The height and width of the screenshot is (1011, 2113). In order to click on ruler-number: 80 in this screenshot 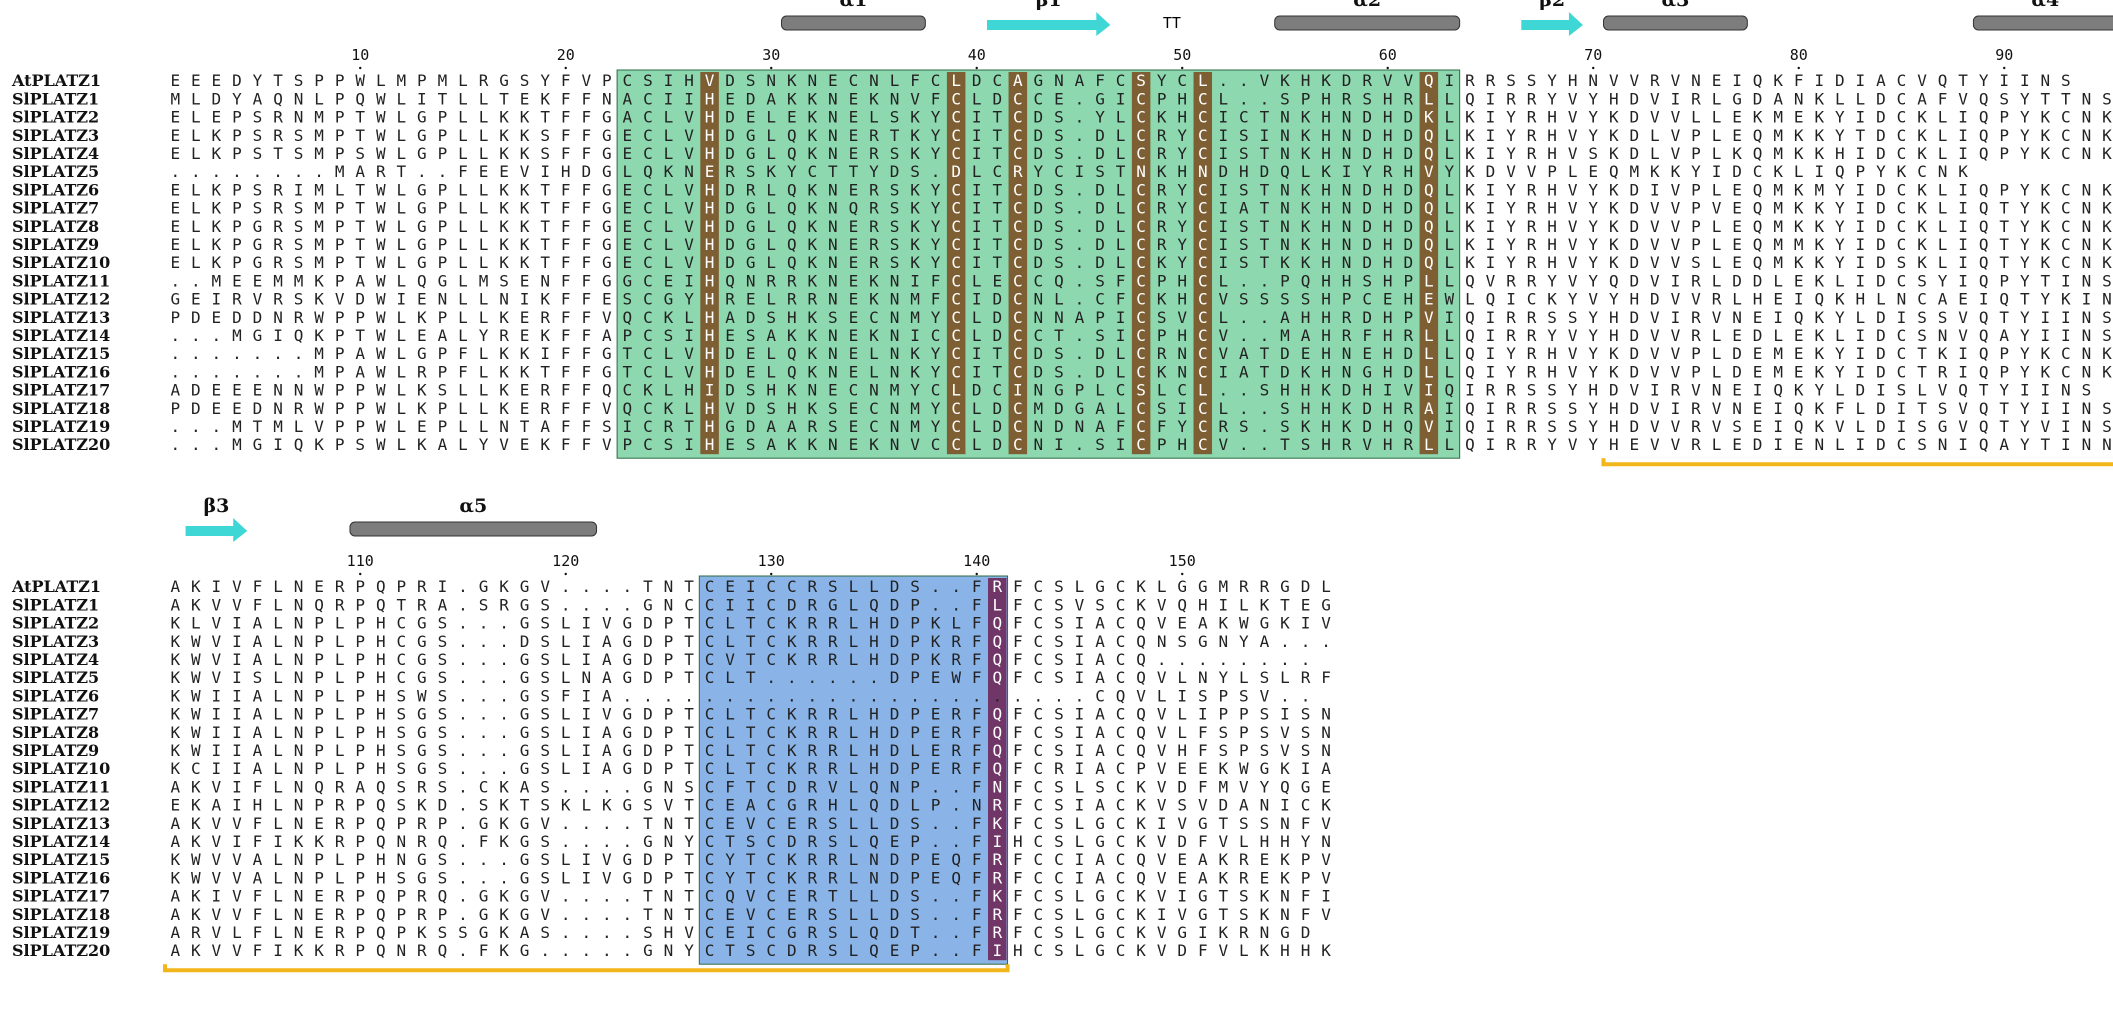, I will do `click(1799, 55)`.